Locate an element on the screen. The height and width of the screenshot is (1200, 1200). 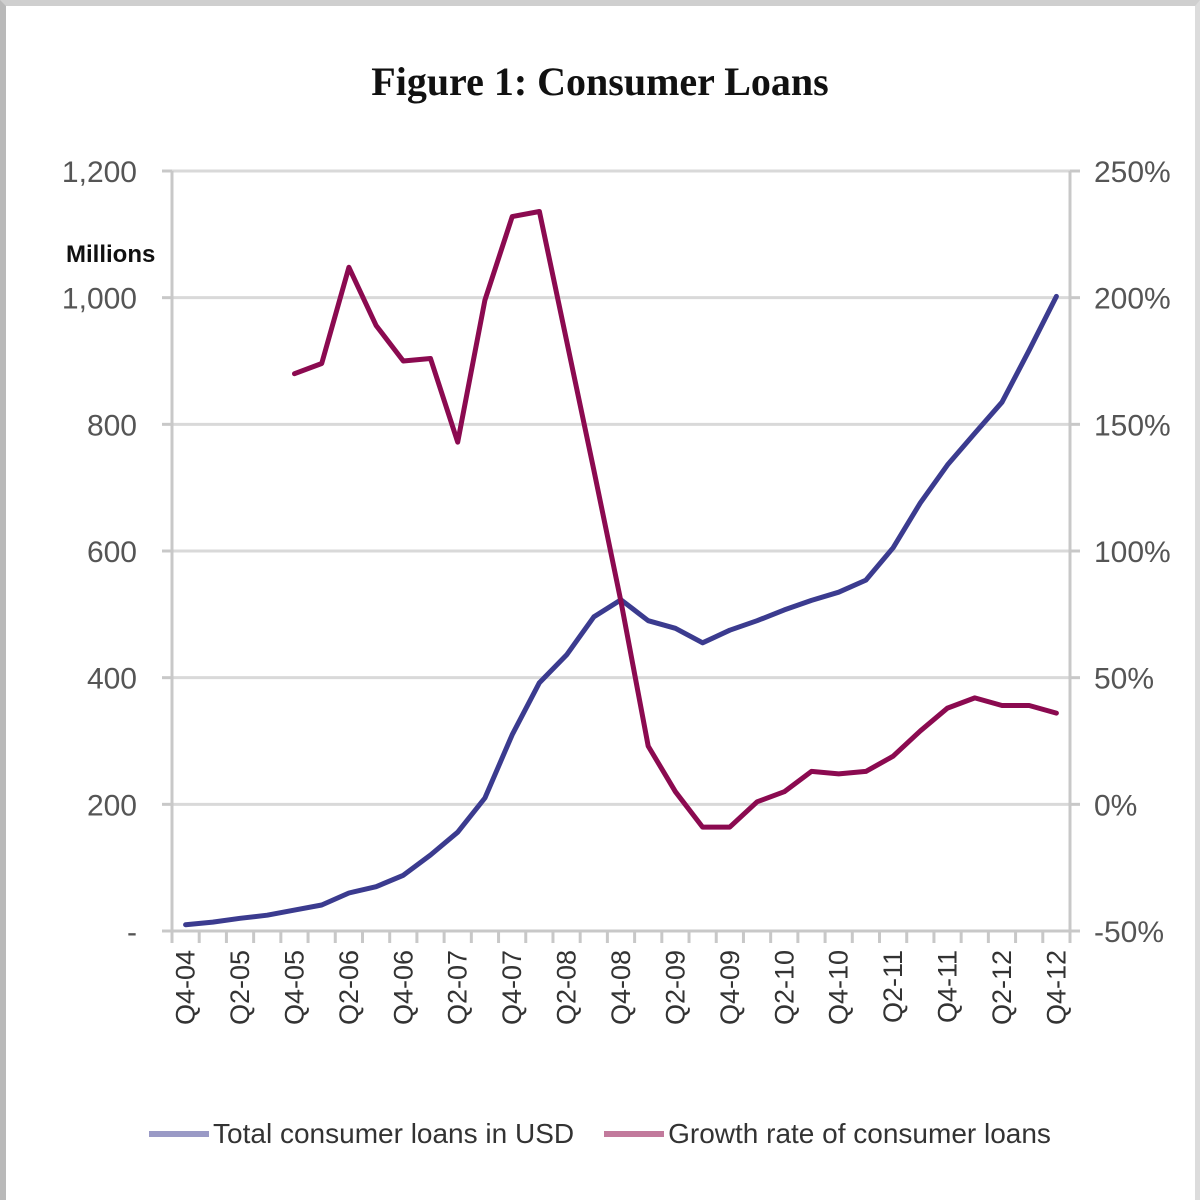
x-axis-tick-label: Q4-06 is located at coordinates (403, 987).